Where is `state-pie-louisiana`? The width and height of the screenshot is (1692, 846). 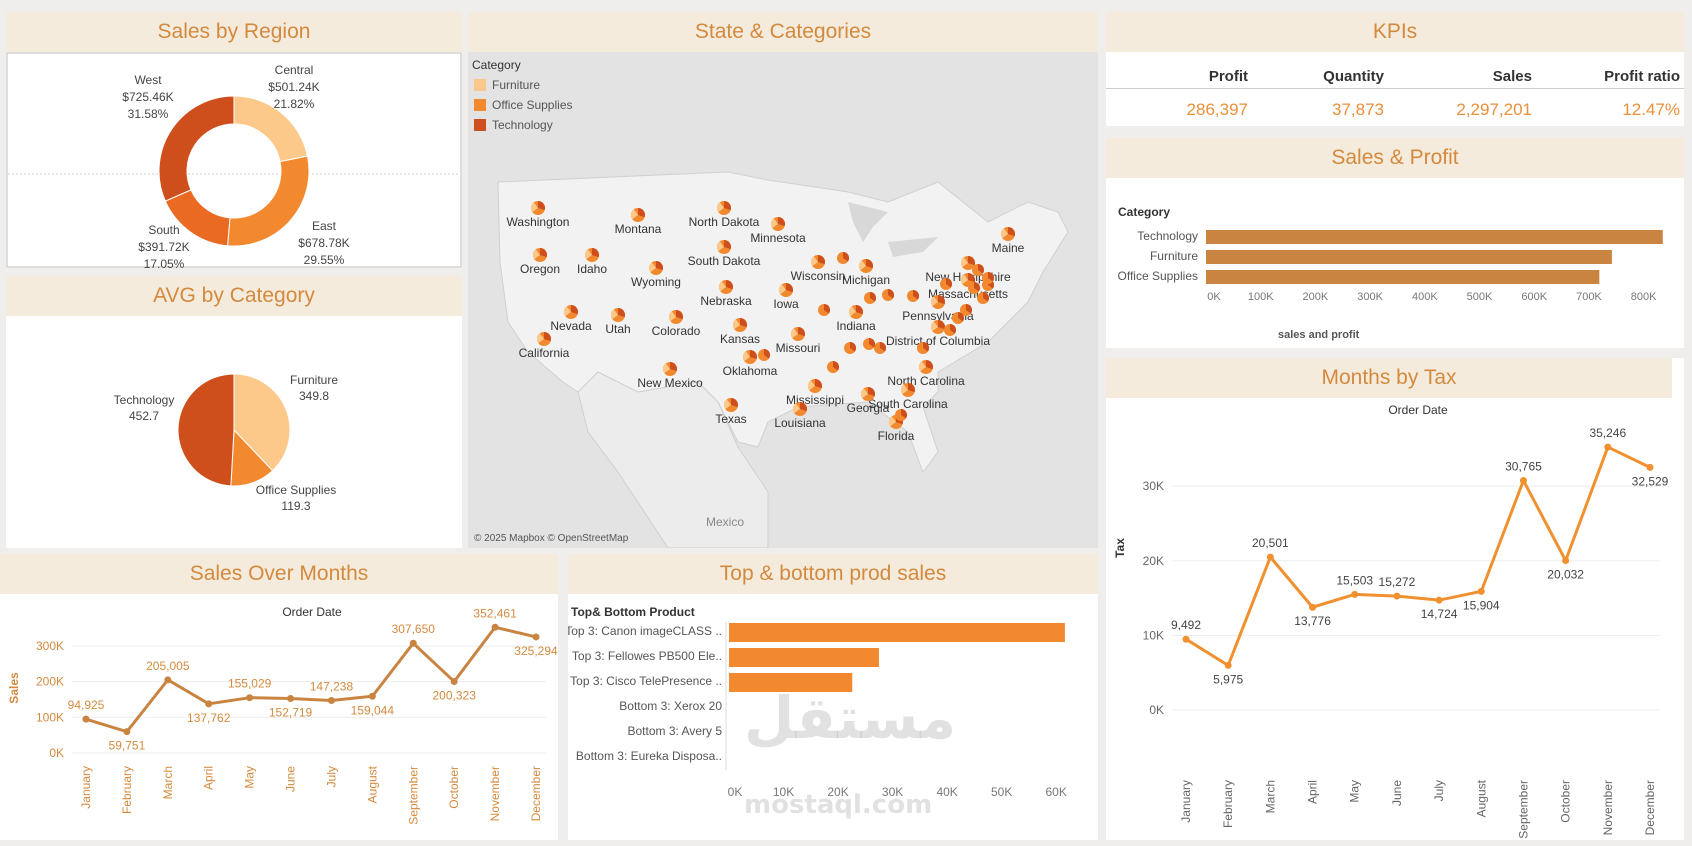
state-pie-louisiana is located at coordinates (800, 409).